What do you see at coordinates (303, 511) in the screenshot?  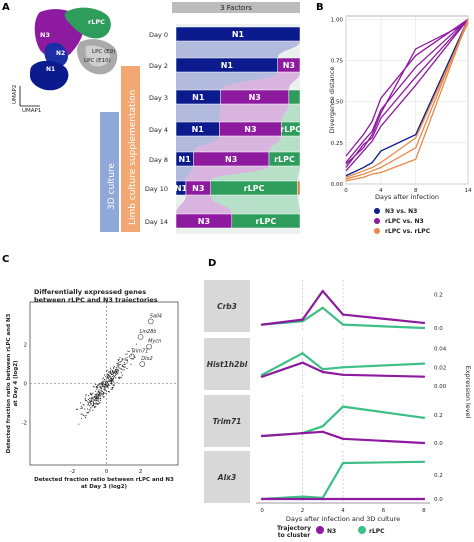 I see `x-tick-label: 2` at bounding box center [303, 511].